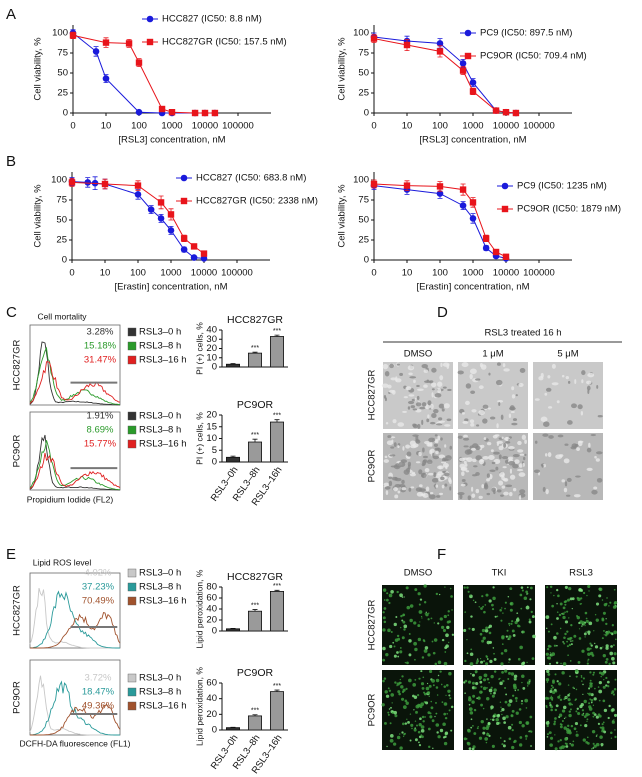 This screenshot has height=777, width=642. I want to click on flow-x-label: DCFH-DA fluorescence (FL1), so click(74, 743).